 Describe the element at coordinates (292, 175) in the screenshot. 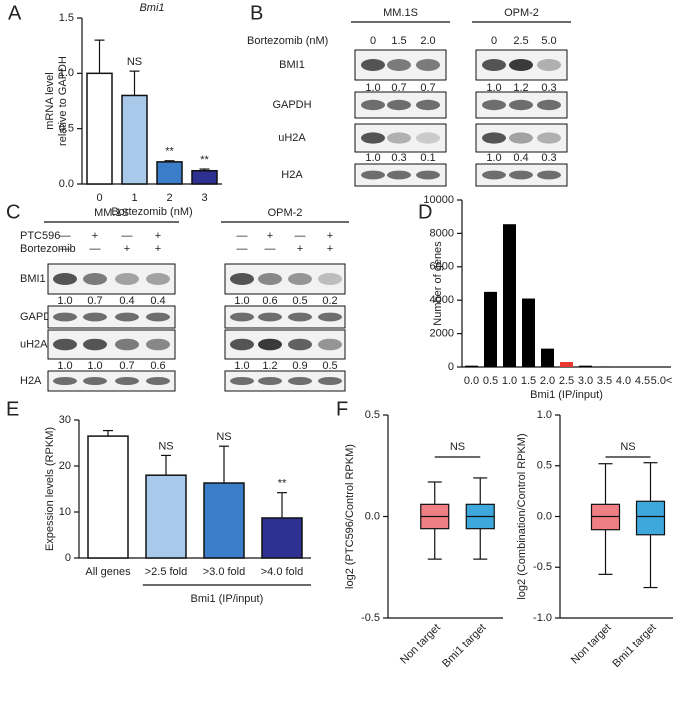

I see `protein-label: H2A` at that location.